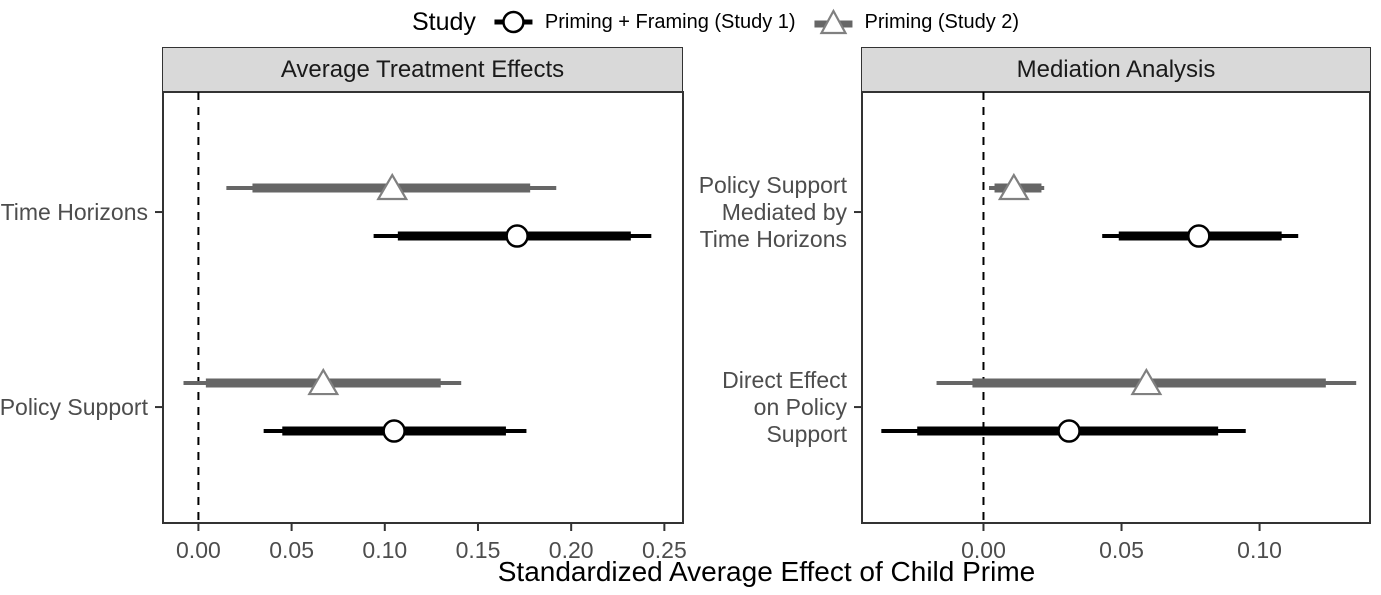 This screenshot has width=1381, height=595. I want to click on legend-item-study1: Priming + Framing (Study 1), so click(644, 22).